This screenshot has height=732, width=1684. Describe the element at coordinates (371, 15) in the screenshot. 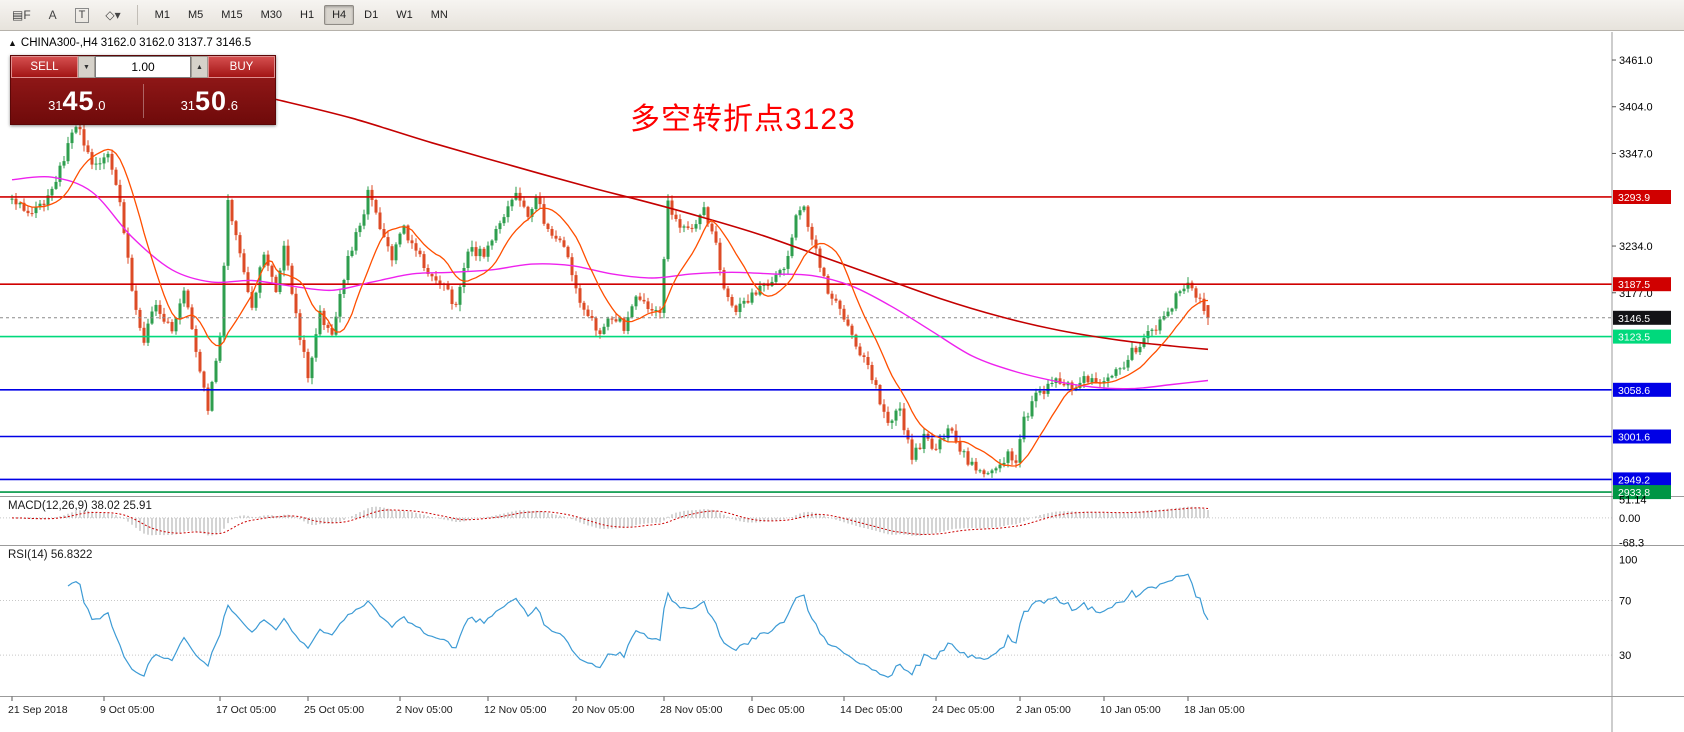

I see `timeframe-D1: D1` at that location.